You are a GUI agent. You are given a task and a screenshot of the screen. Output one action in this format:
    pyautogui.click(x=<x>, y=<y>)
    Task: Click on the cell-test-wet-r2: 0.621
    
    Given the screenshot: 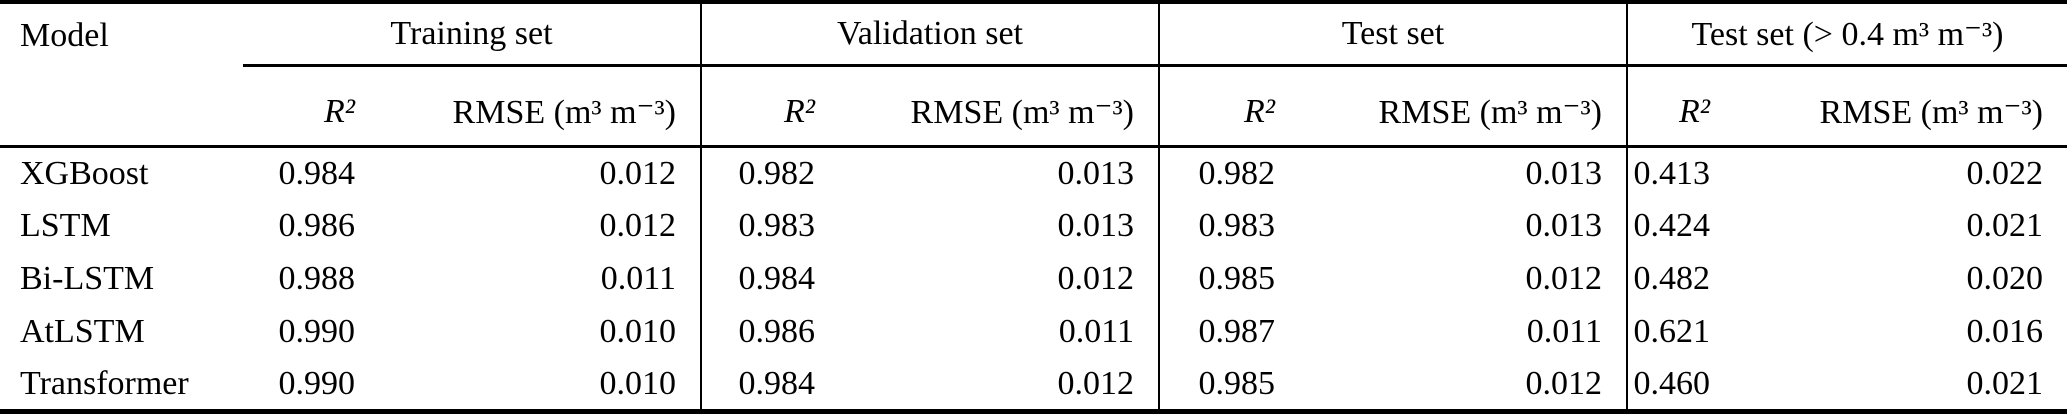 What is the action you would take?
    pyautogui.click(x=1670, y=332)
    